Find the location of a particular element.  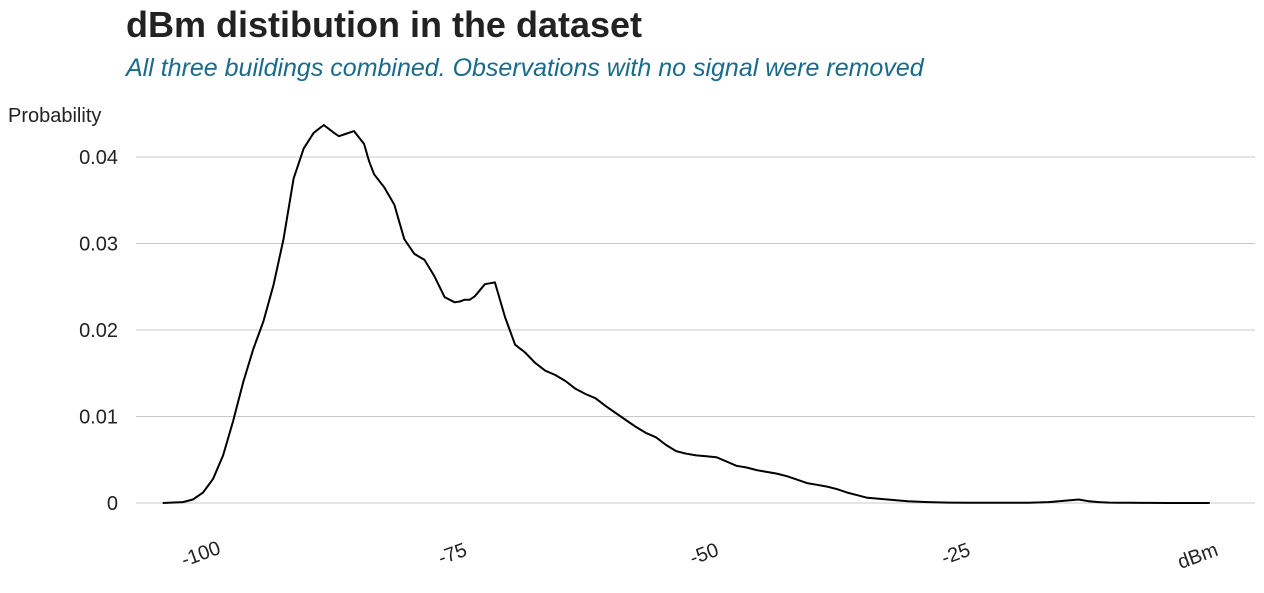

y-axis-ticks: 0 0.01 0.02 0.03 0.04 is located at coordinates (98, 331).